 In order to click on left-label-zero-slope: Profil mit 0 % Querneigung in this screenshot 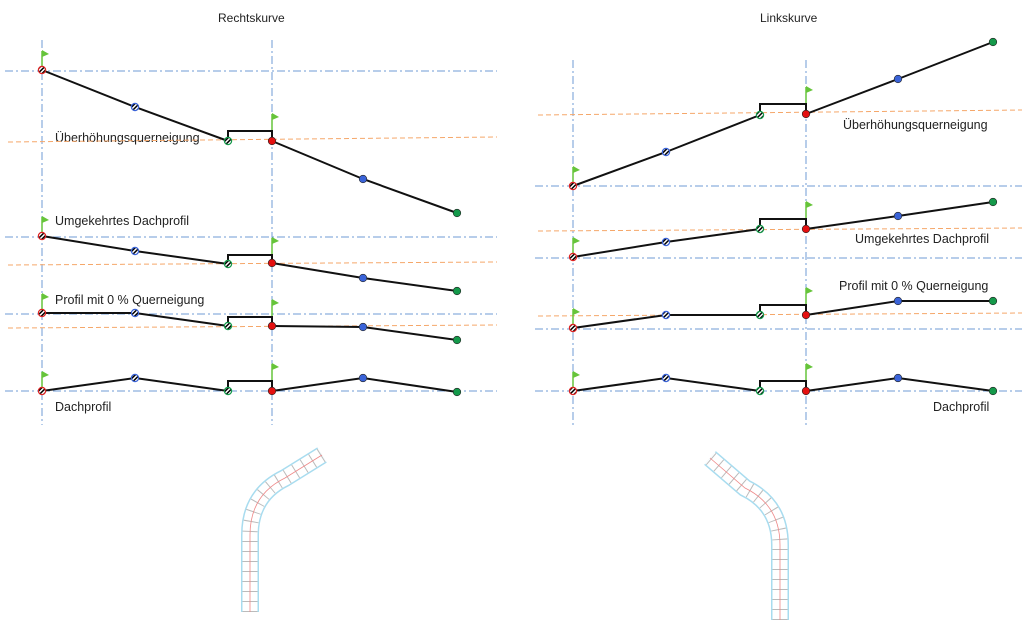, I will do `click(130, 300)`.